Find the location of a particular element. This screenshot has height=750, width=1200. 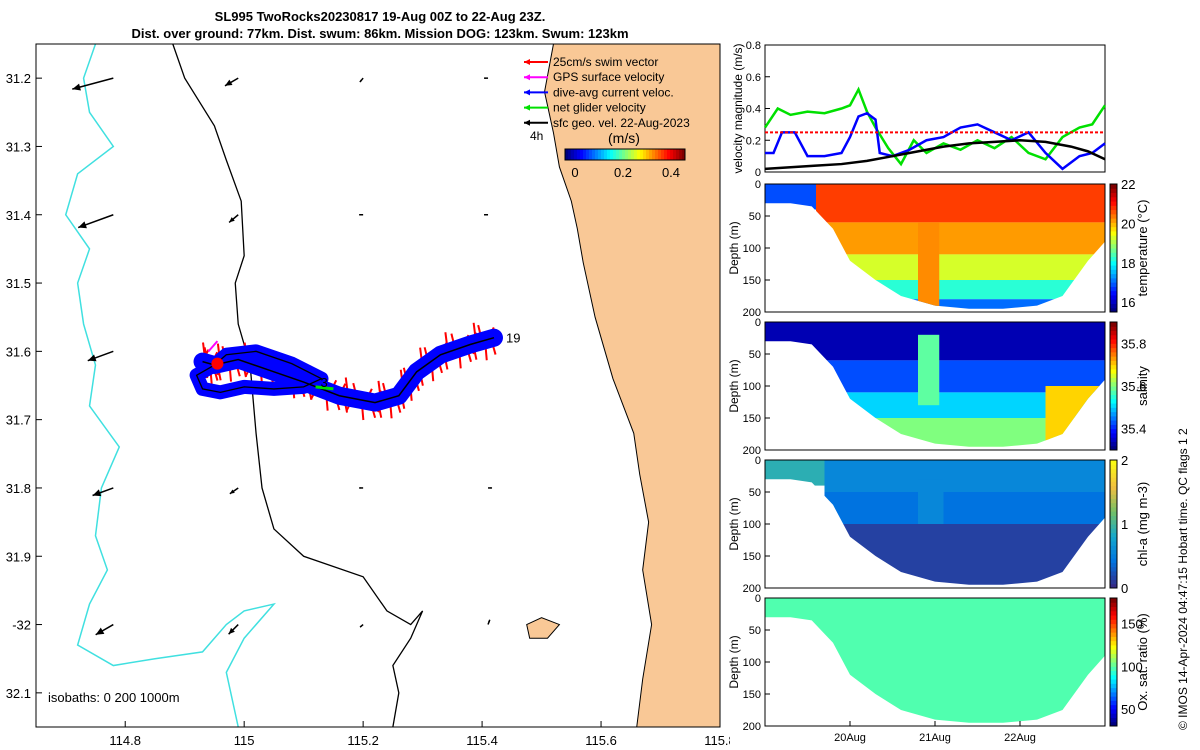

y-tick-label: 31.5 is located at coordinates (18, 283).